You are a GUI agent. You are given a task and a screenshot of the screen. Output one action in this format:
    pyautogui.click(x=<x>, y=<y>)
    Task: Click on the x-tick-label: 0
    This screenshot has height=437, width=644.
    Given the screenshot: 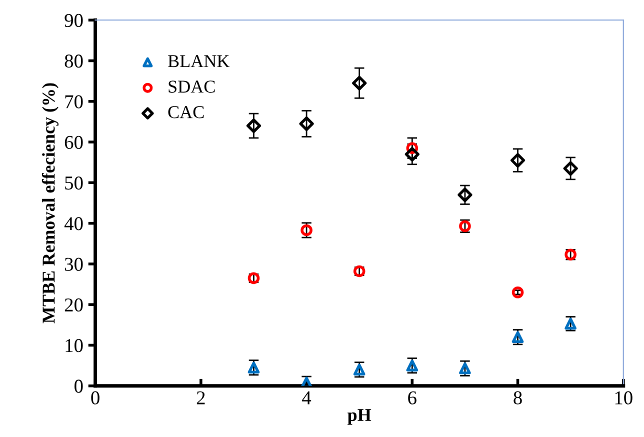 What is the action you would take?
    pyautogui.click(x=95, y=397)
    